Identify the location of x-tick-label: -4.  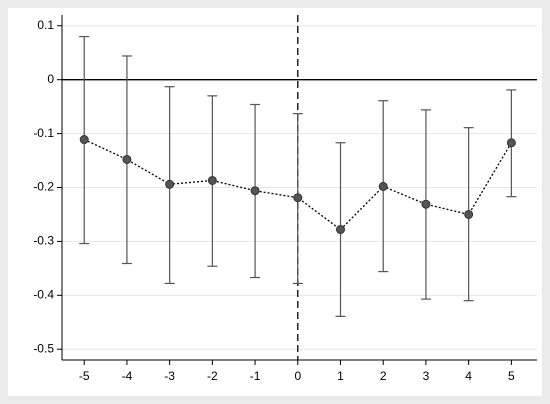
(127, 376).